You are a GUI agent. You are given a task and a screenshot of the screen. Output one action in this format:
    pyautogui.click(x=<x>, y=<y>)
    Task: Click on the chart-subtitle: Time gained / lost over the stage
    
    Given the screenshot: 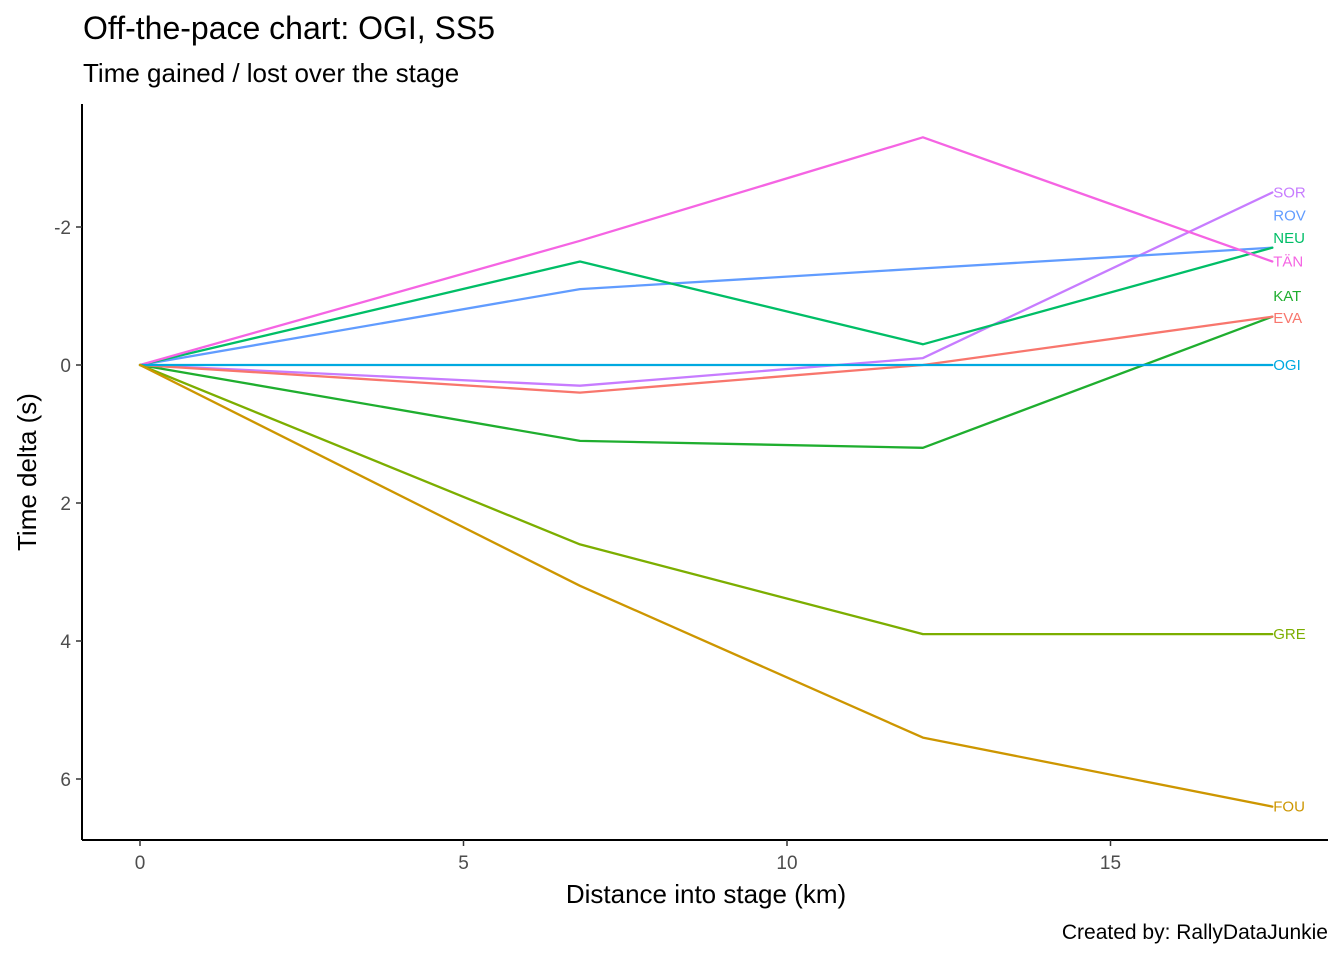 What is the action you would take?
    pyautogui.click(x=271, y=73)
    